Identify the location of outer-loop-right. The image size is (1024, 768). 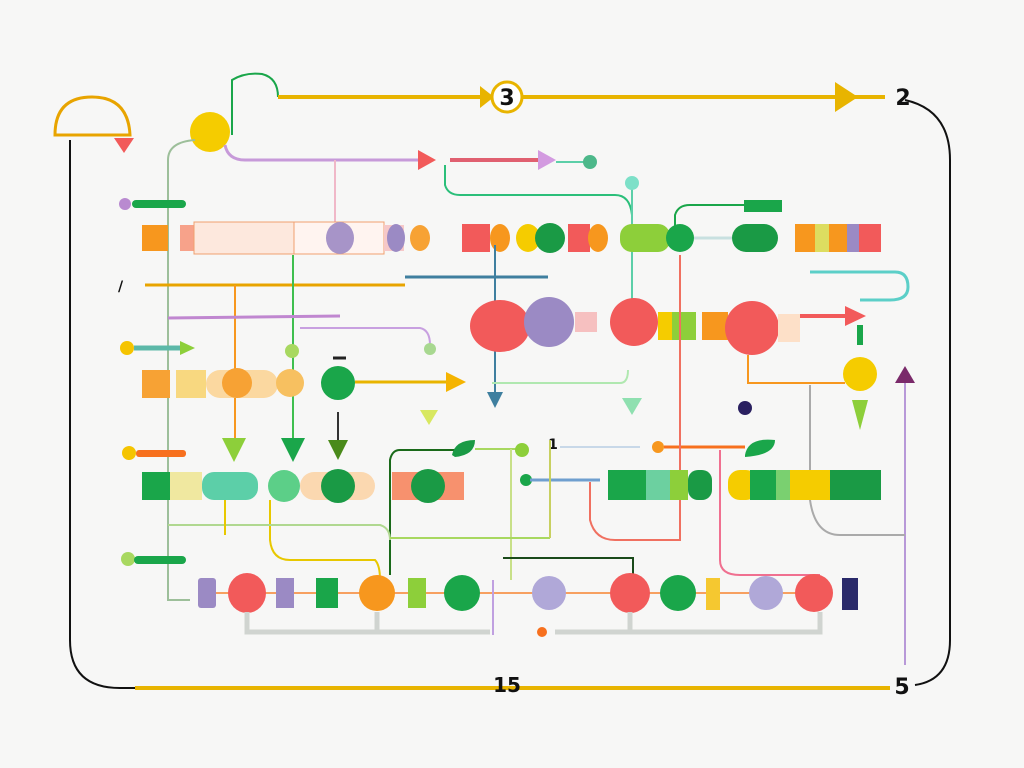
(927, 392).